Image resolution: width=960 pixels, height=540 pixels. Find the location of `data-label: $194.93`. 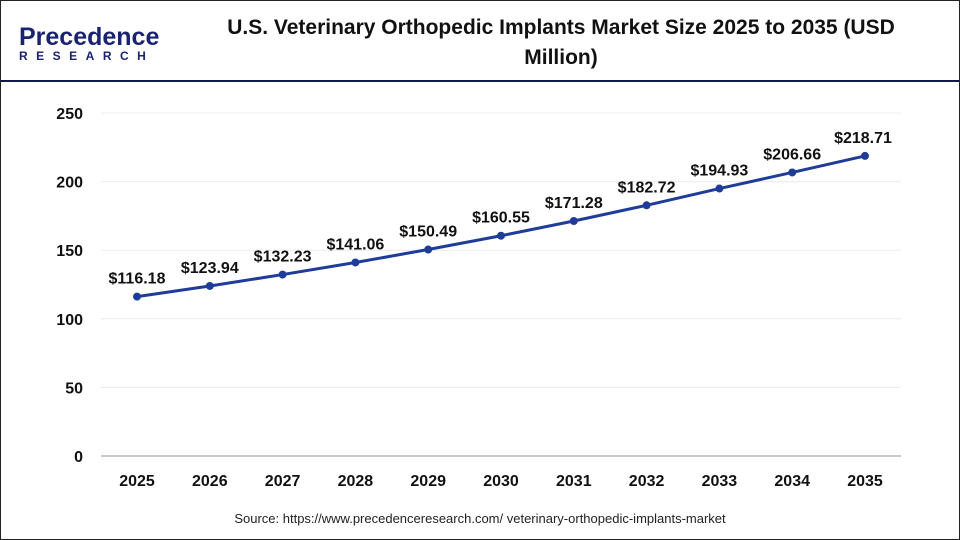

data-label: $194.93 is located at coordinates (719, 171).